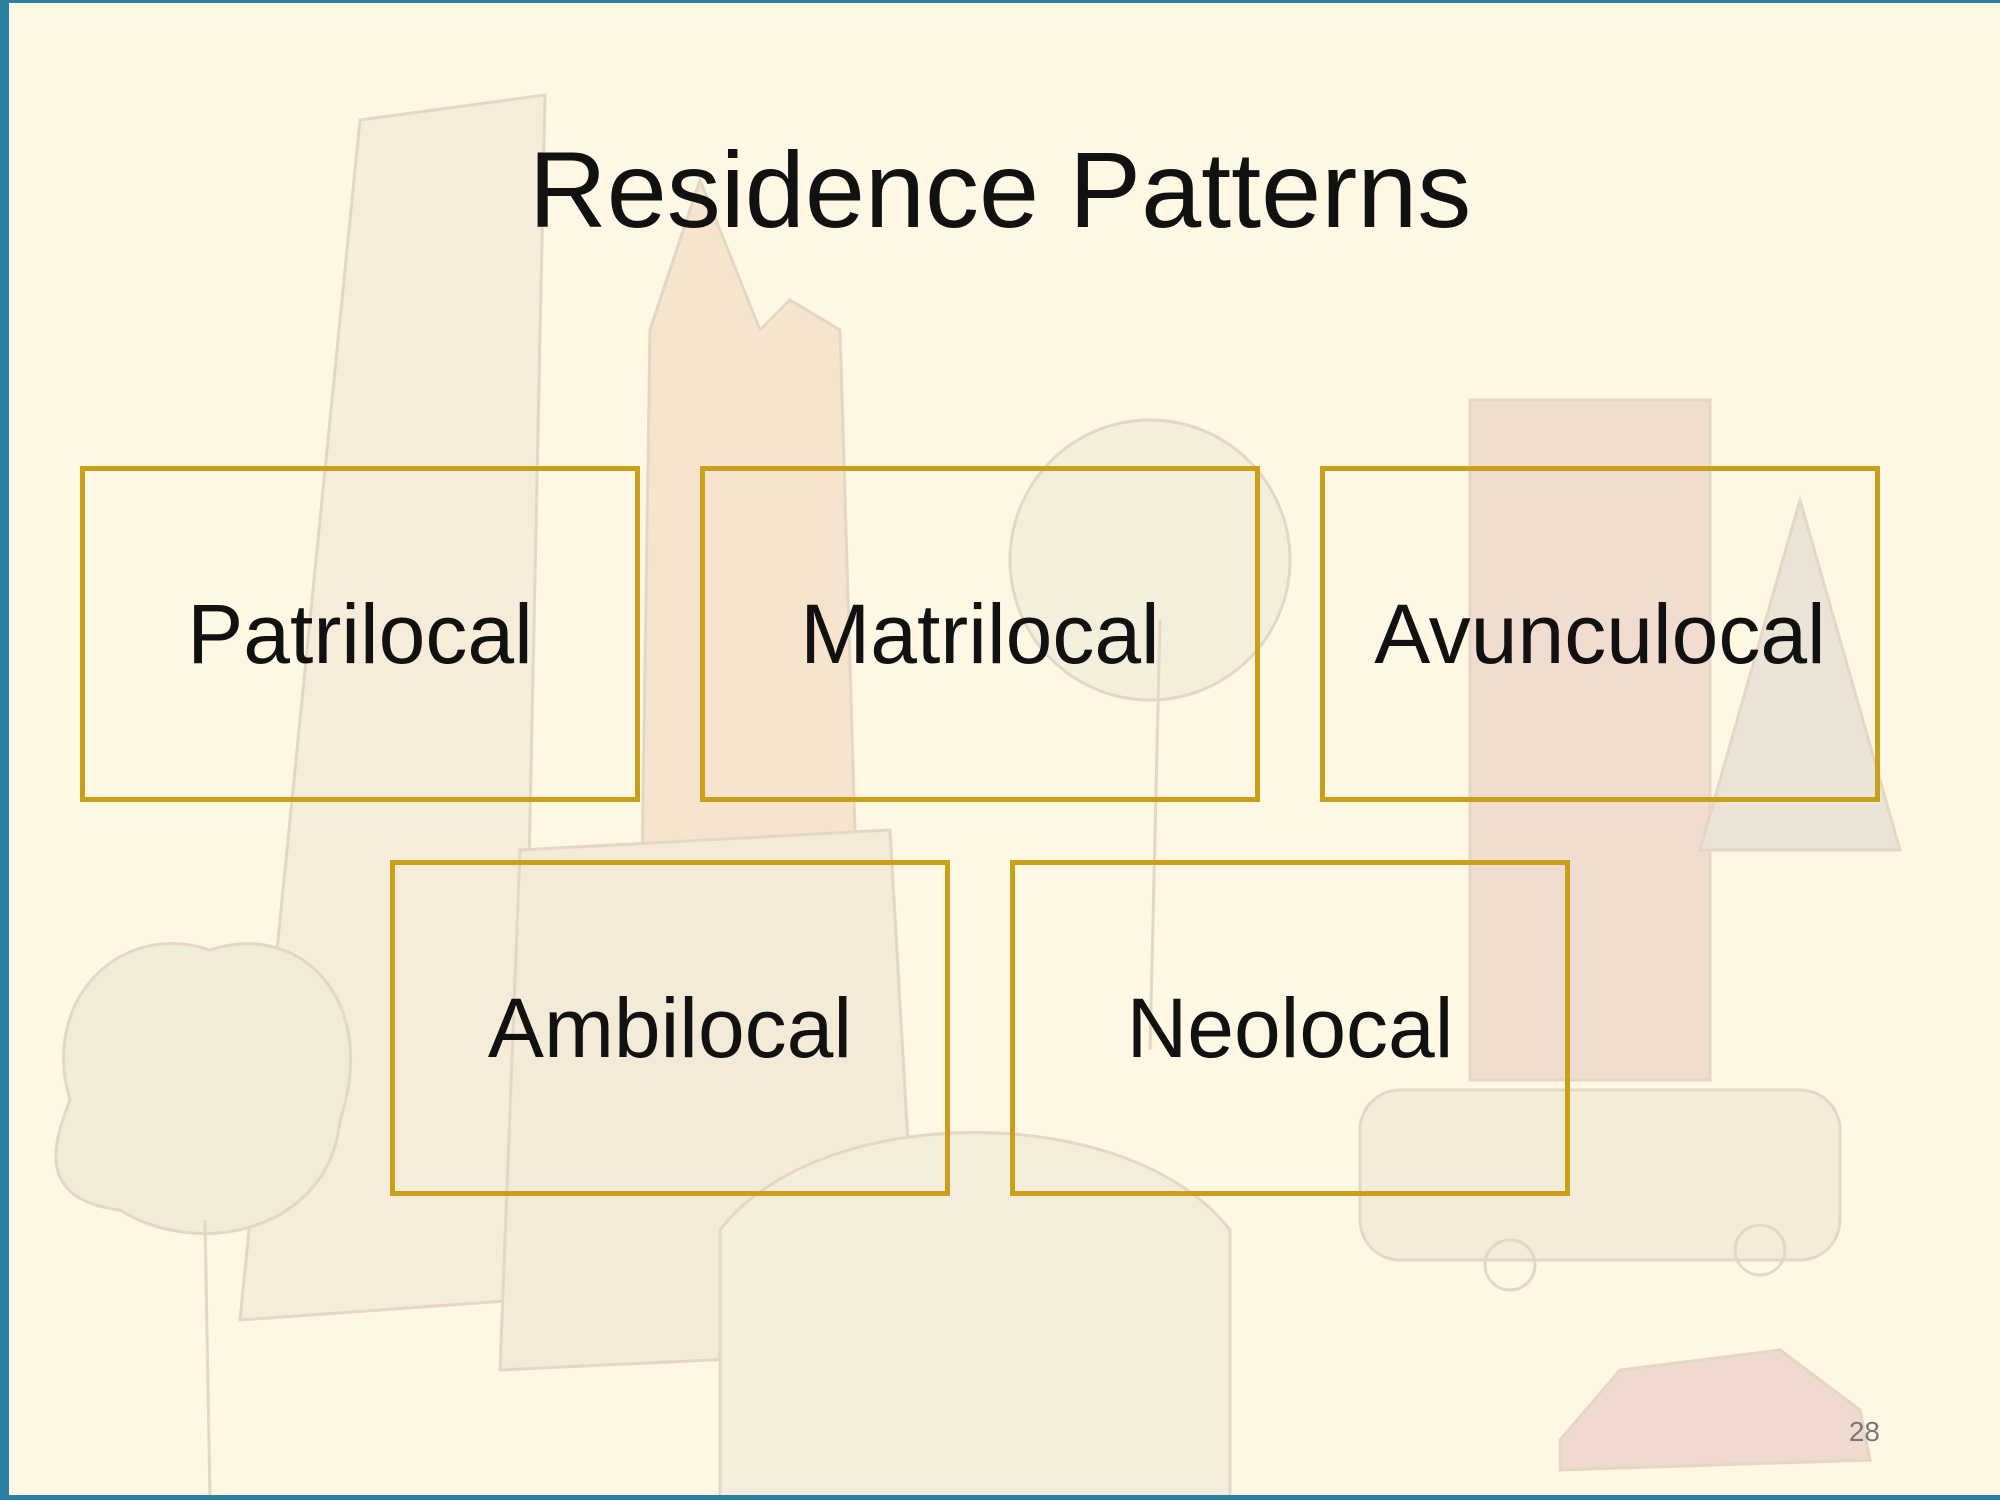 The height and width of the screenshot is (1500, 2000). What do you see at coordinates (1000, 1) in the screenshot?
I see `slide-frame-top` at bounding box center [1000, 1].